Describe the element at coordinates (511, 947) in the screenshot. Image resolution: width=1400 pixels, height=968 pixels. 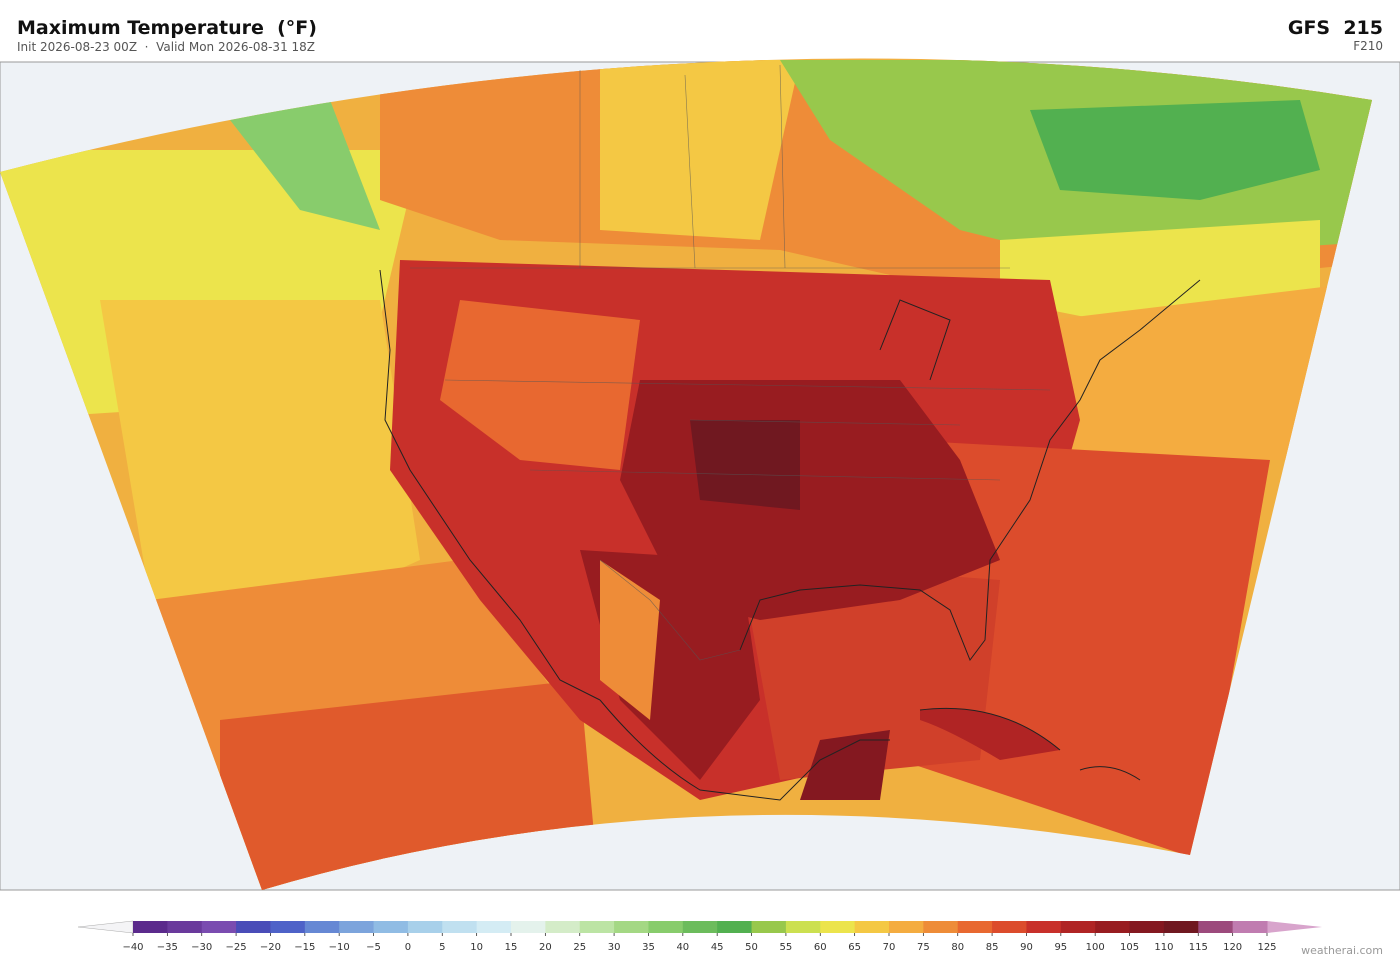
I see `colorbar-tick-label: 15` at that location.